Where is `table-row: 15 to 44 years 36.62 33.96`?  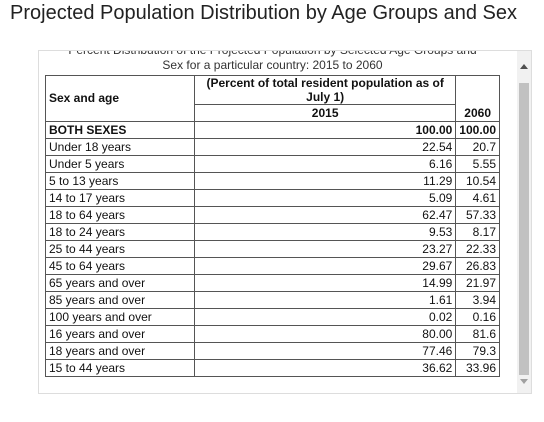
table-row: 15 to 44 years 36.62 33.96 is located at coordinates (272, 368).